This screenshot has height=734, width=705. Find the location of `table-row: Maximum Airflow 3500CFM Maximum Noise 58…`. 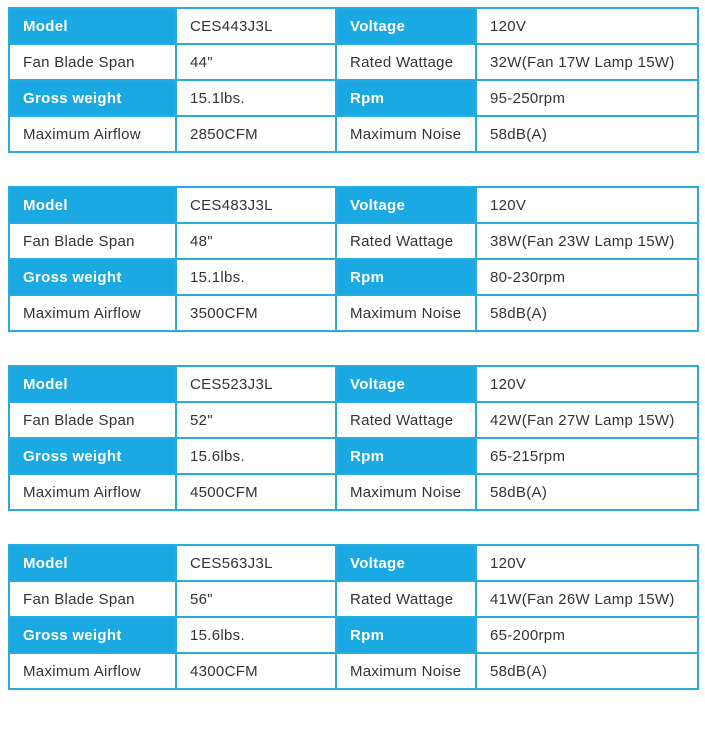

table-row: Maximum Airflow 3500CFM Maximum Noise 58… is located at coordinates (353, 313).